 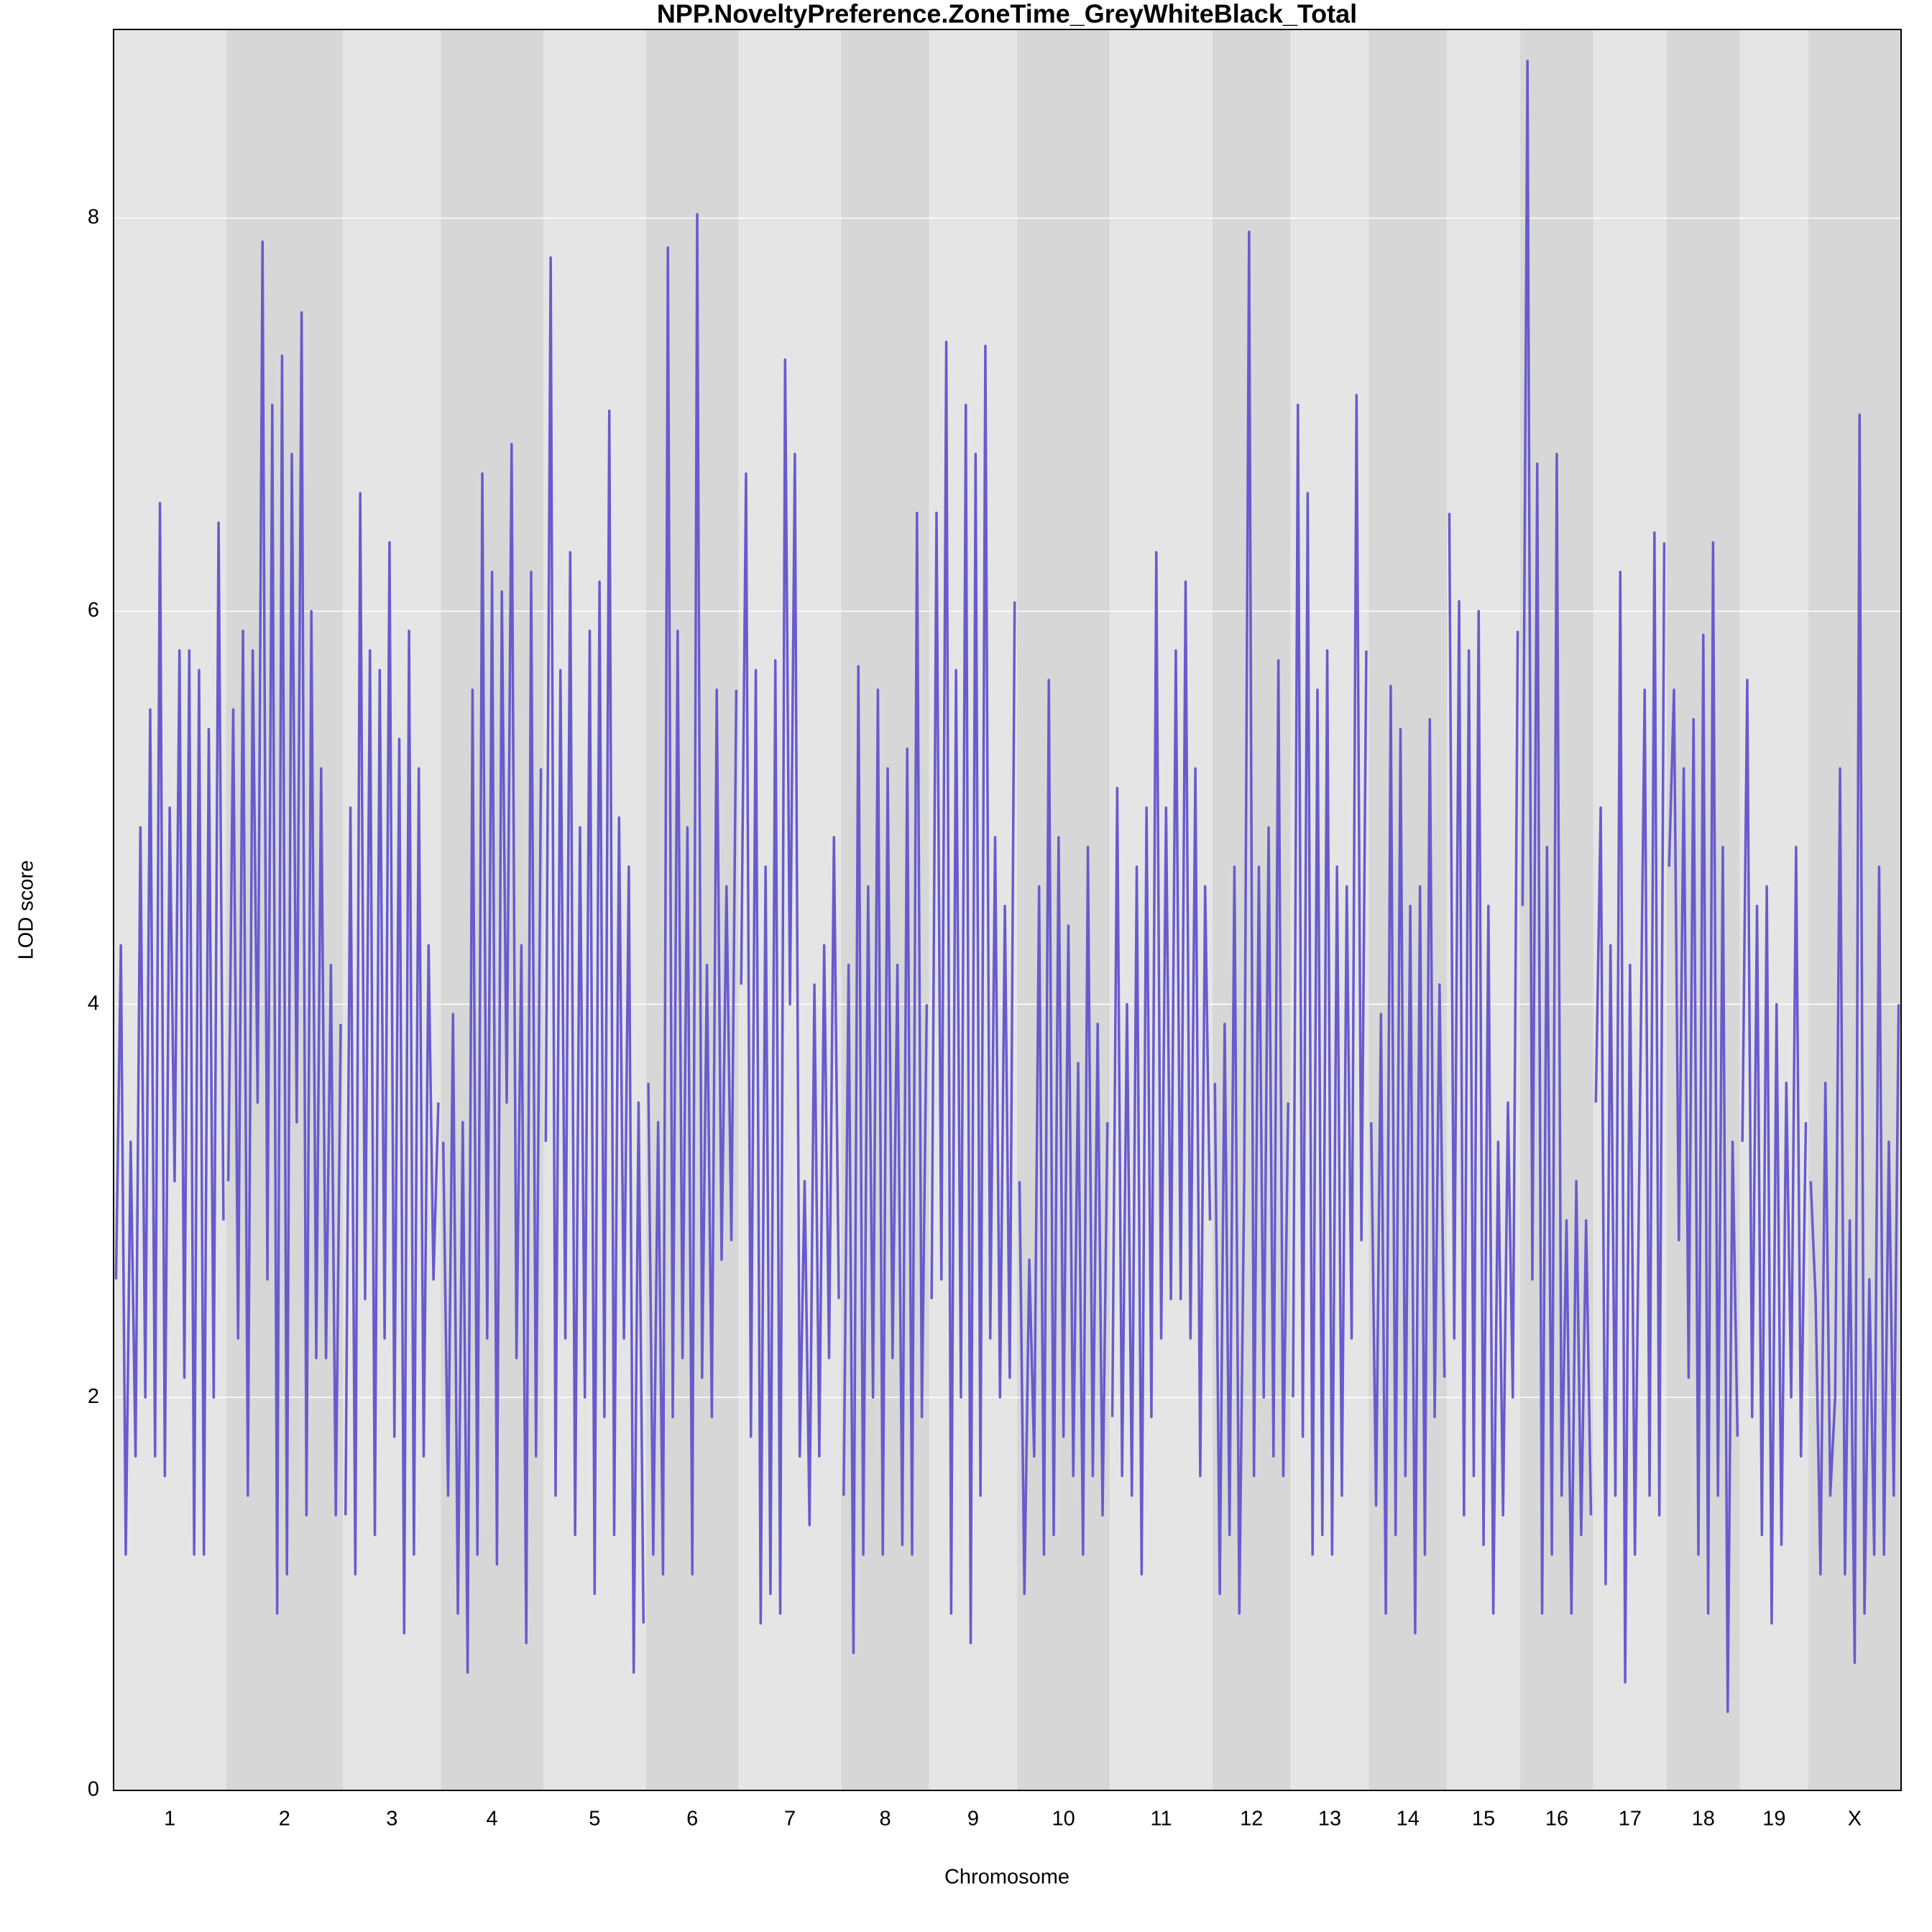 What do you see at coordinates (973, 1819) in the screenshot?
I see `x-tick-label: 9` at bounding box center [973, 1819].